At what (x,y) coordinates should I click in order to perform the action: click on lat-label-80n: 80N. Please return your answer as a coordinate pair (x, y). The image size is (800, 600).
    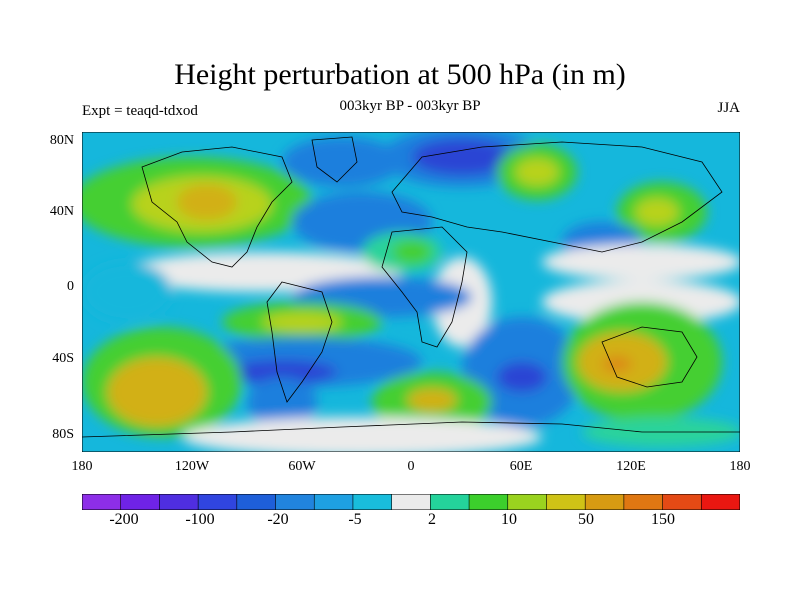
    Looking at the image, I should click on (61, 140).